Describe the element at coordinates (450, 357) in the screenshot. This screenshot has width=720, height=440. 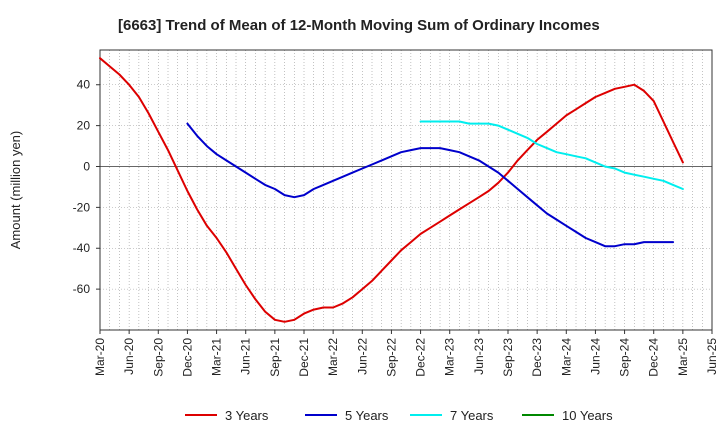
I see `x-tick-label: Mar-23` at that location.